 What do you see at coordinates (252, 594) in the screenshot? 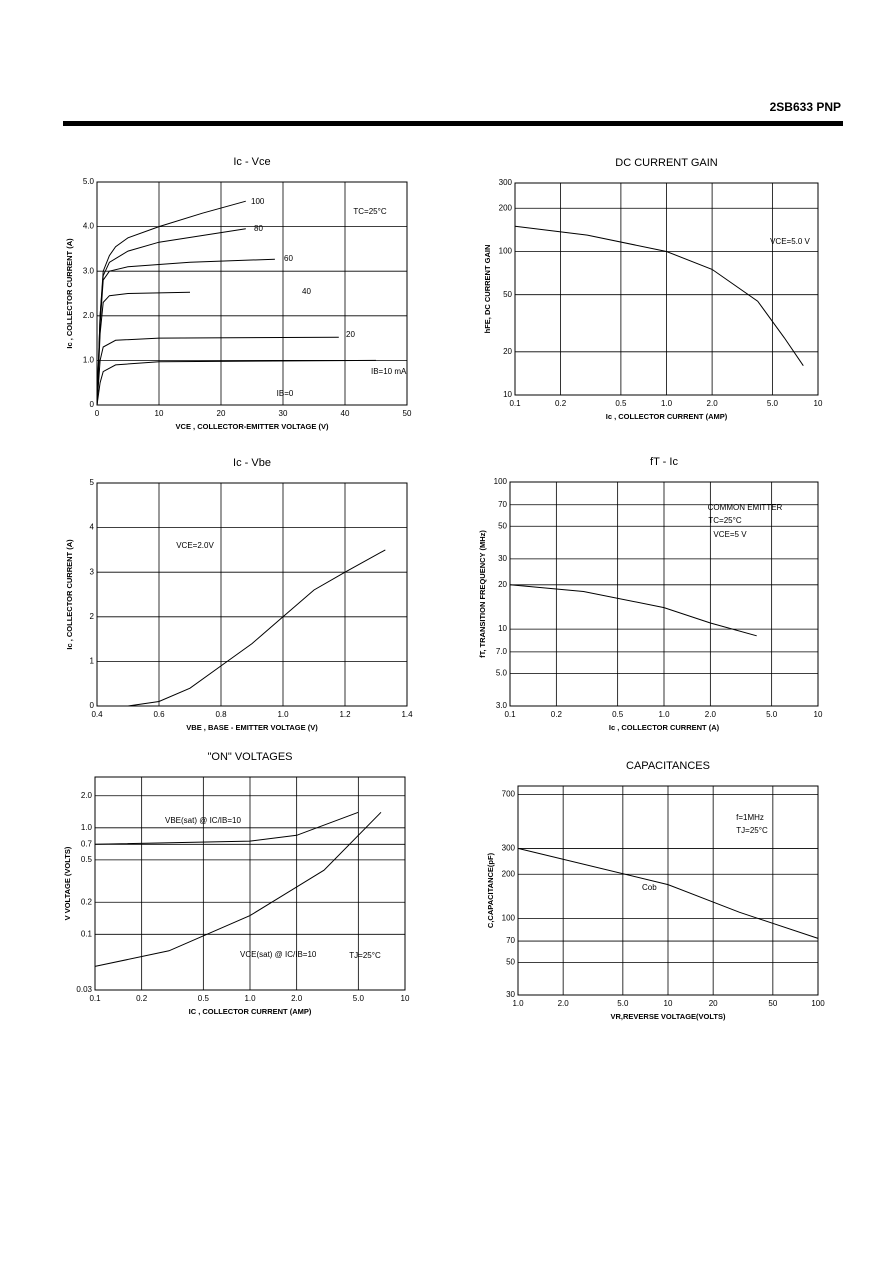
I see `plot-frame` at bounding box center [252, 594].